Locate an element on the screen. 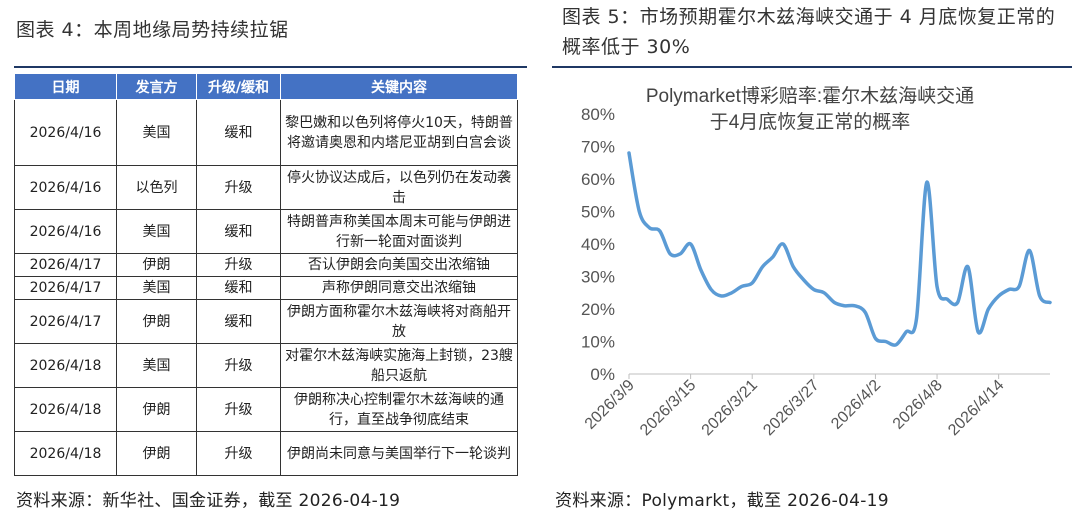 This screenshot has height=514, width=1080. table-row: 2026/4/17 美国 缓和 声称伊朗同意交出浓缩铀 is located at coordinates (266, 288).